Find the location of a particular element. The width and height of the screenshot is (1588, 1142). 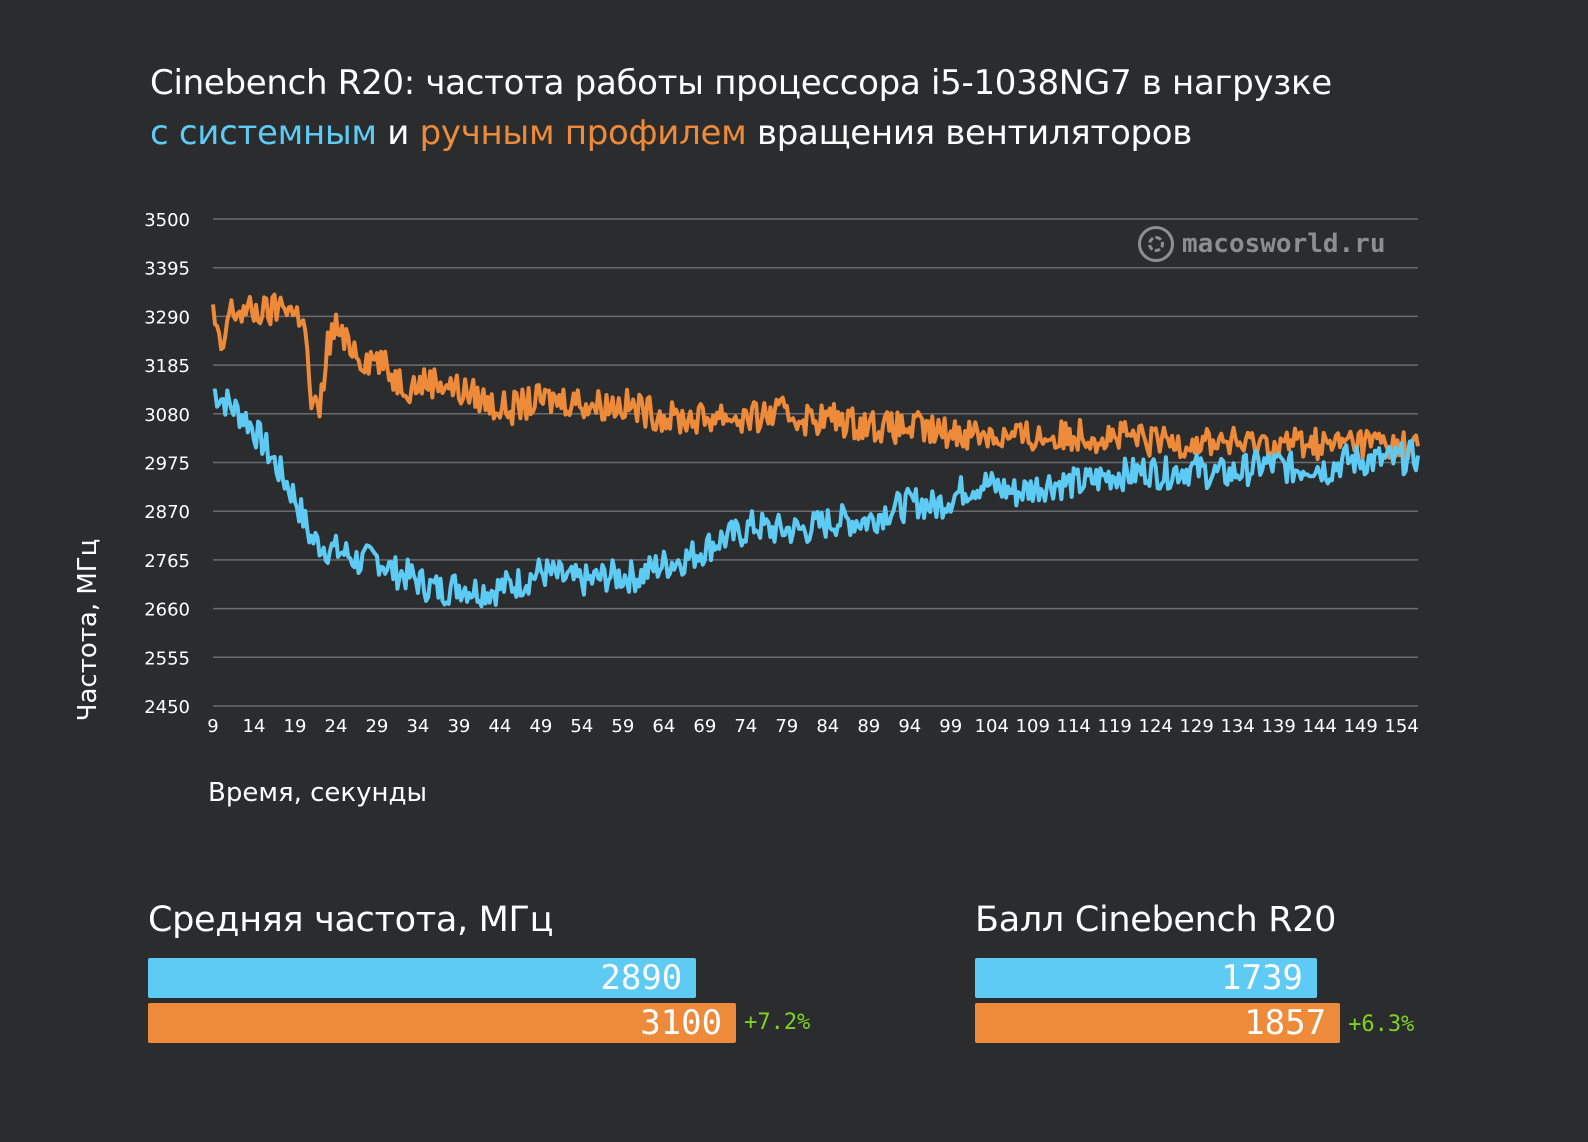

x-tick-label: 49 is located at coordinates (540, 726).